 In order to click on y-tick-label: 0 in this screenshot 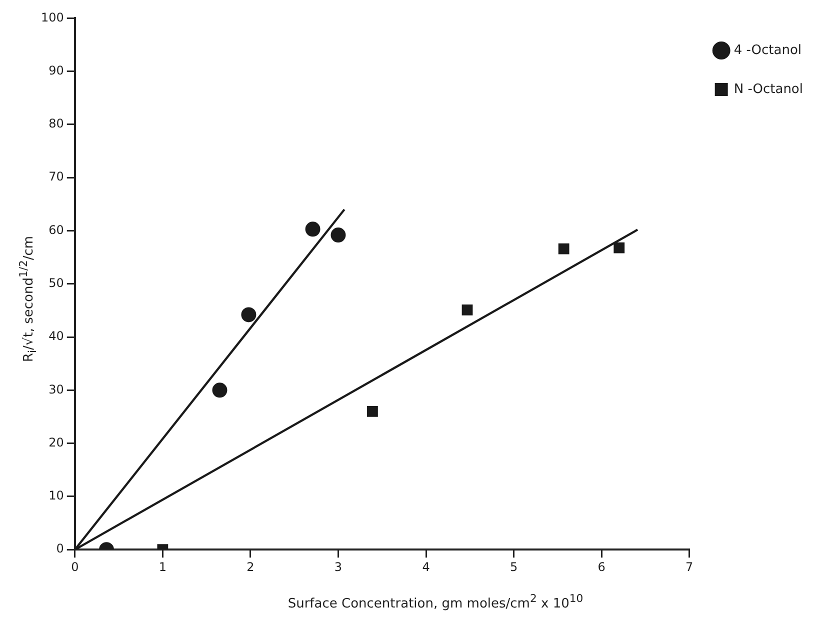, I will do `click(60, 549)`.